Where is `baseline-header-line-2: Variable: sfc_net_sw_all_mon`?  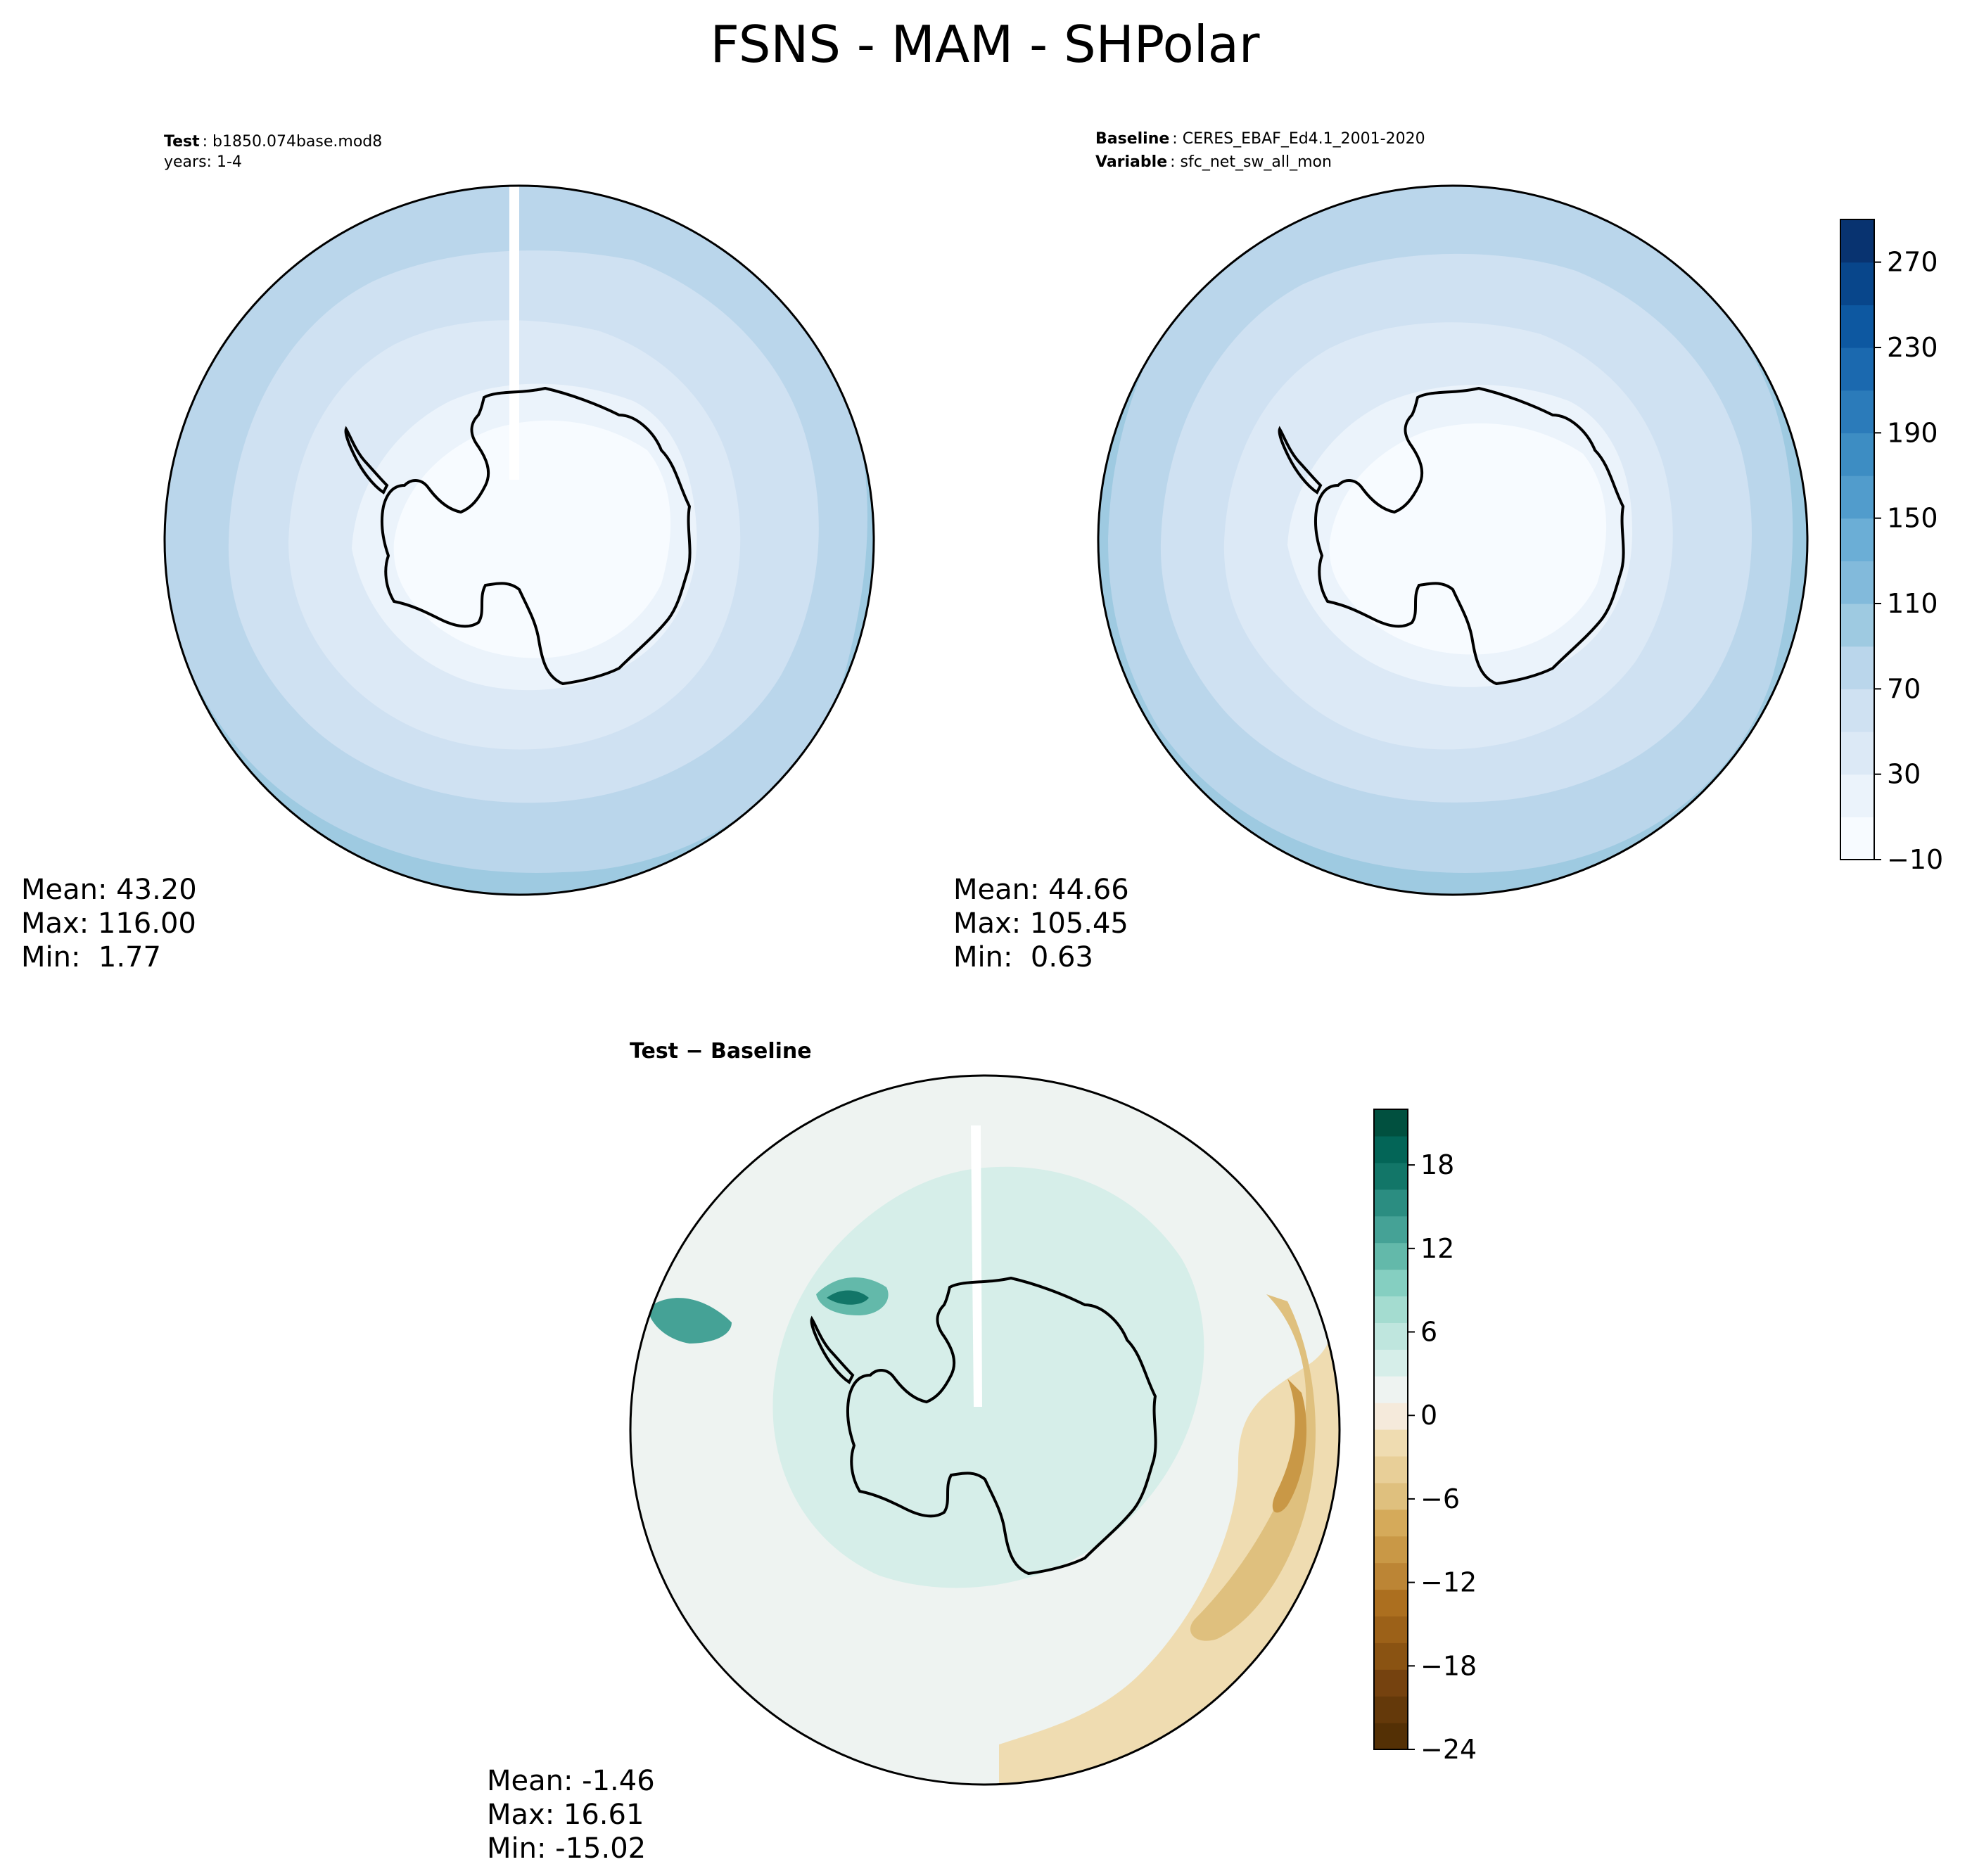 baseline-header-line-2: Variable: sfc_net_sw_all_mon is located at coordinates (1213, 162).